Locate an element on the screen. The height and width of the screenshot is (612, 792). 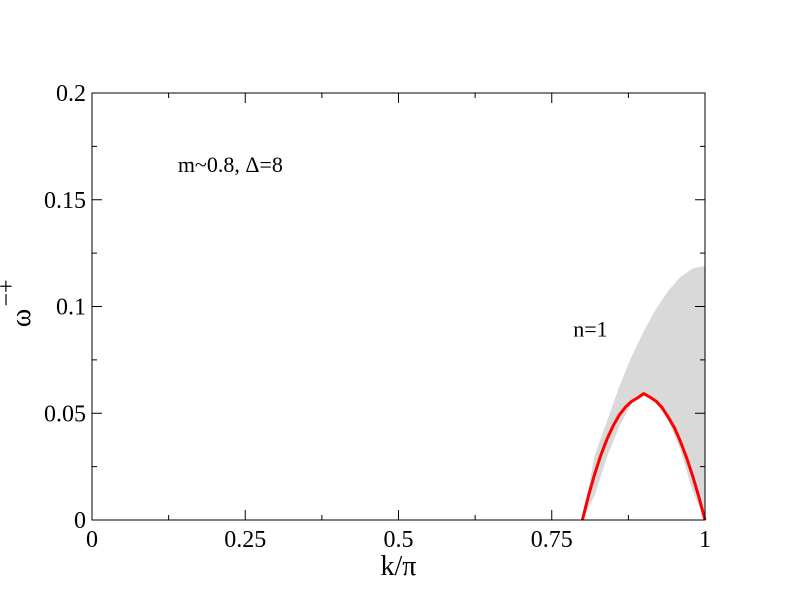
x-tick-label: 1 is located at coordinates (705, 540).